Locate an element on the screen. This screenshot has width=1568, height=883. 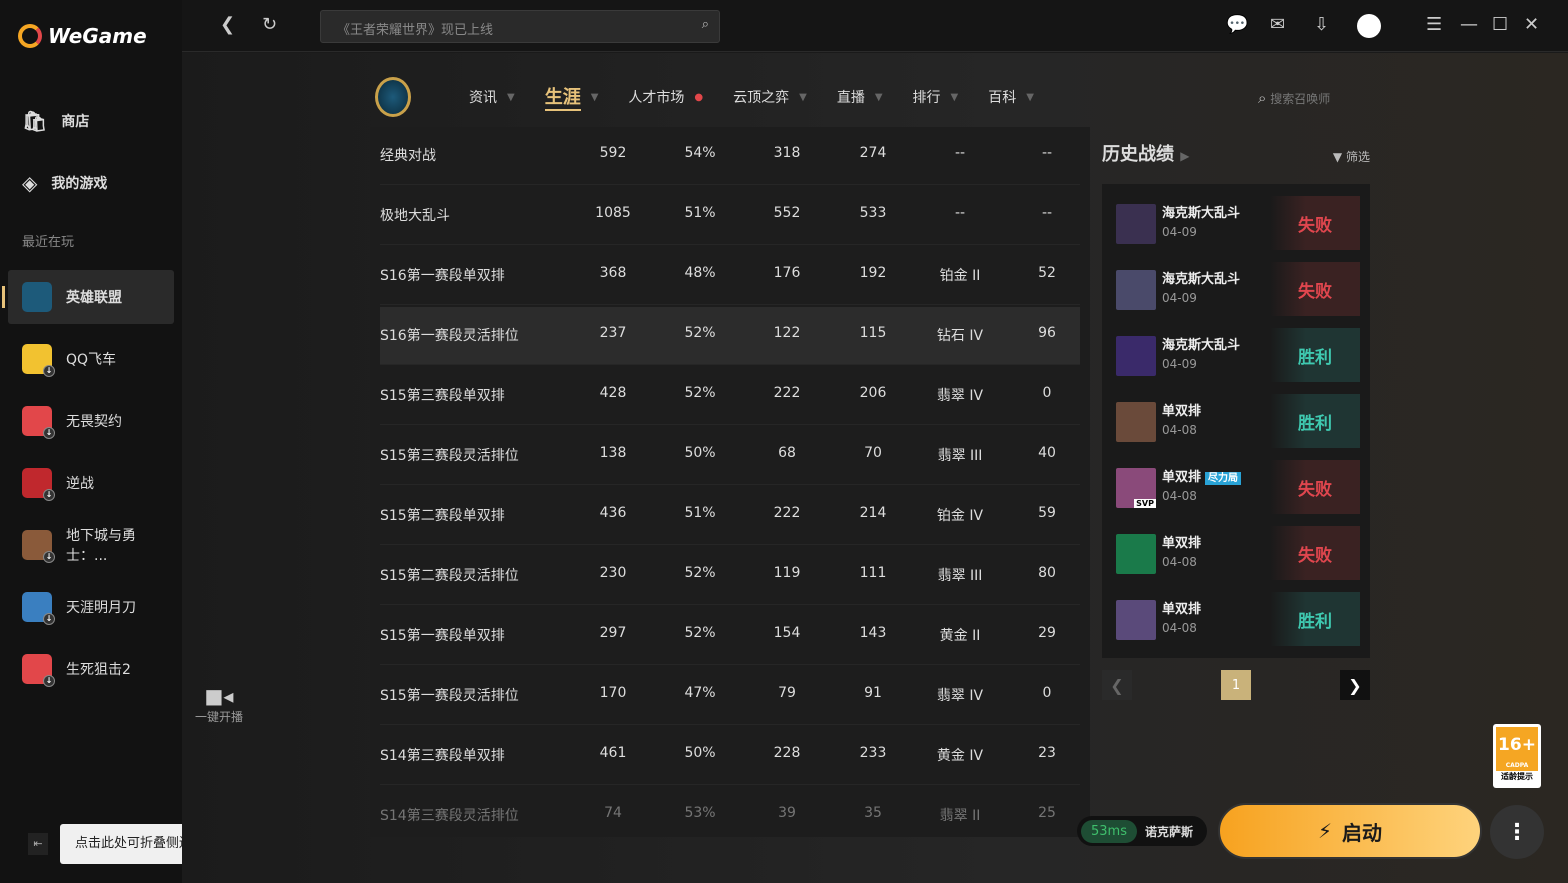
sidebar-item-shop: 🛍 商店 is located at coordinates (56, 121).